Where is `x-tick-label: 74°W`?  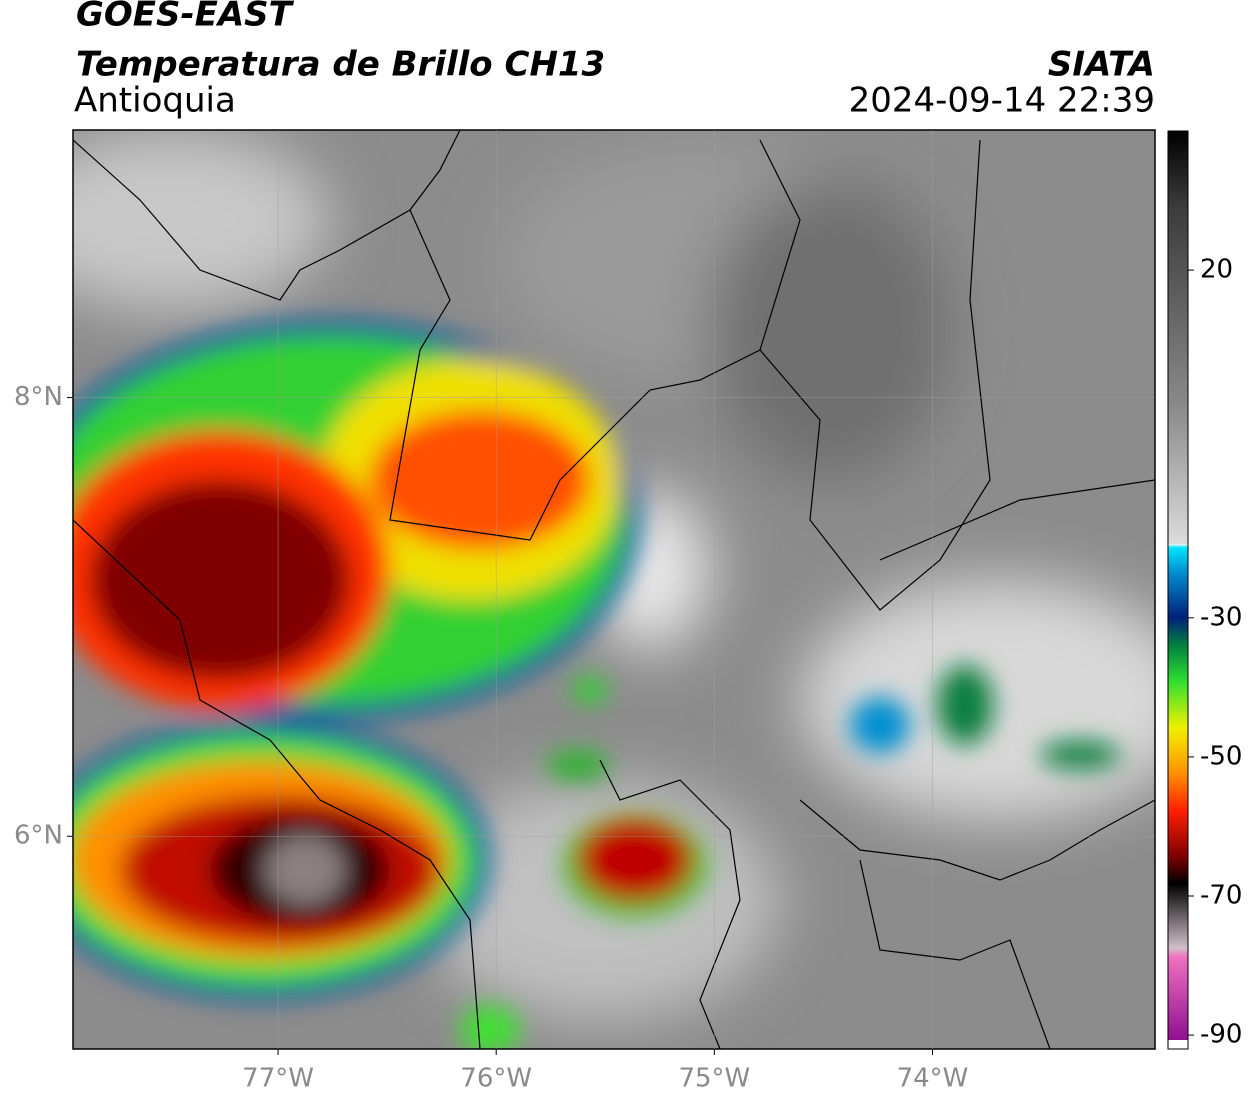
x-tick-label: 74°W is located at coordinates (933, 1079).